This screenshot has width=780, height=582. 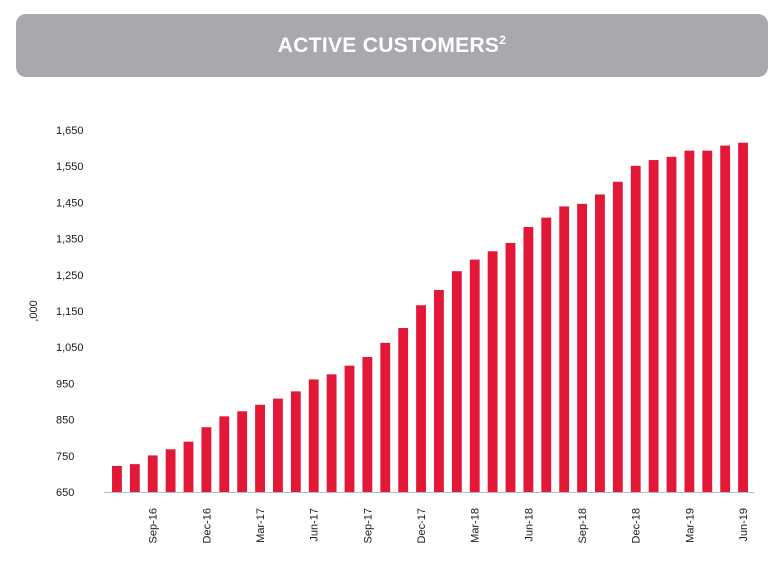 What do you see at coordinates (261, 525) in the screenshot?
I see `x-tick-label: Mar-17` at bounding box center [261, 525].